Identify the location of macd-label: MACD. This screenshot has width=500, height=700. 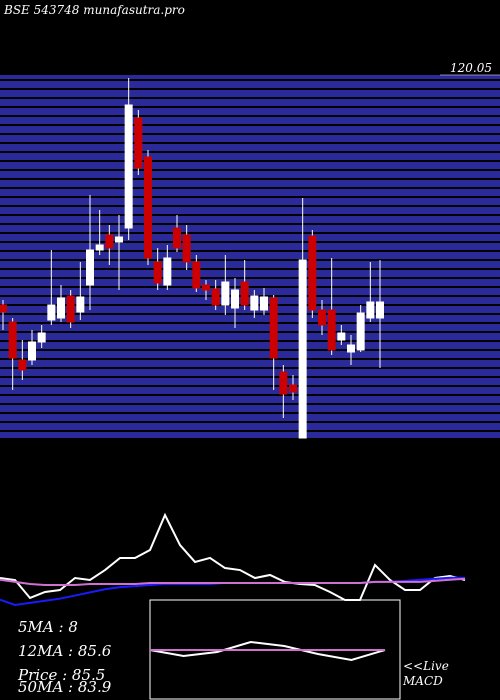
(422, 681).